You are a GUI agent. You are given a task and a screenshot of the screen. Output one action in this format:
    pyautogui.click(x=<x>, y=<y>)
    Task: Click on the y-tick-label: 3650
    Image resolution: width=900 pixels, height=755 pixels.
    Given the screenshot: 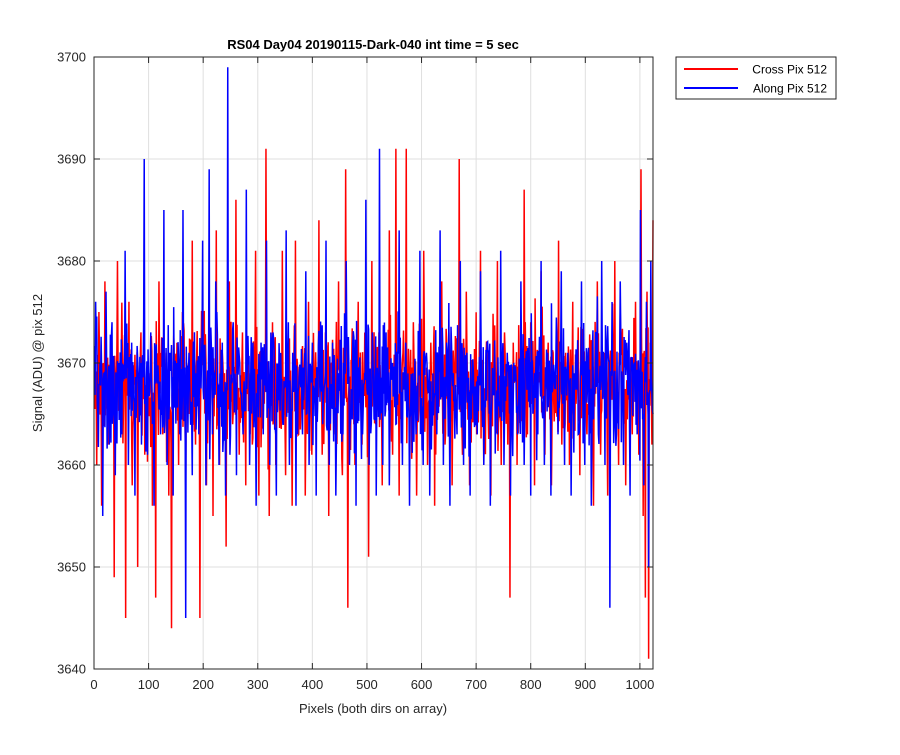 What is the action you would take?
    pyautogui.click(x=71, y=567)
    